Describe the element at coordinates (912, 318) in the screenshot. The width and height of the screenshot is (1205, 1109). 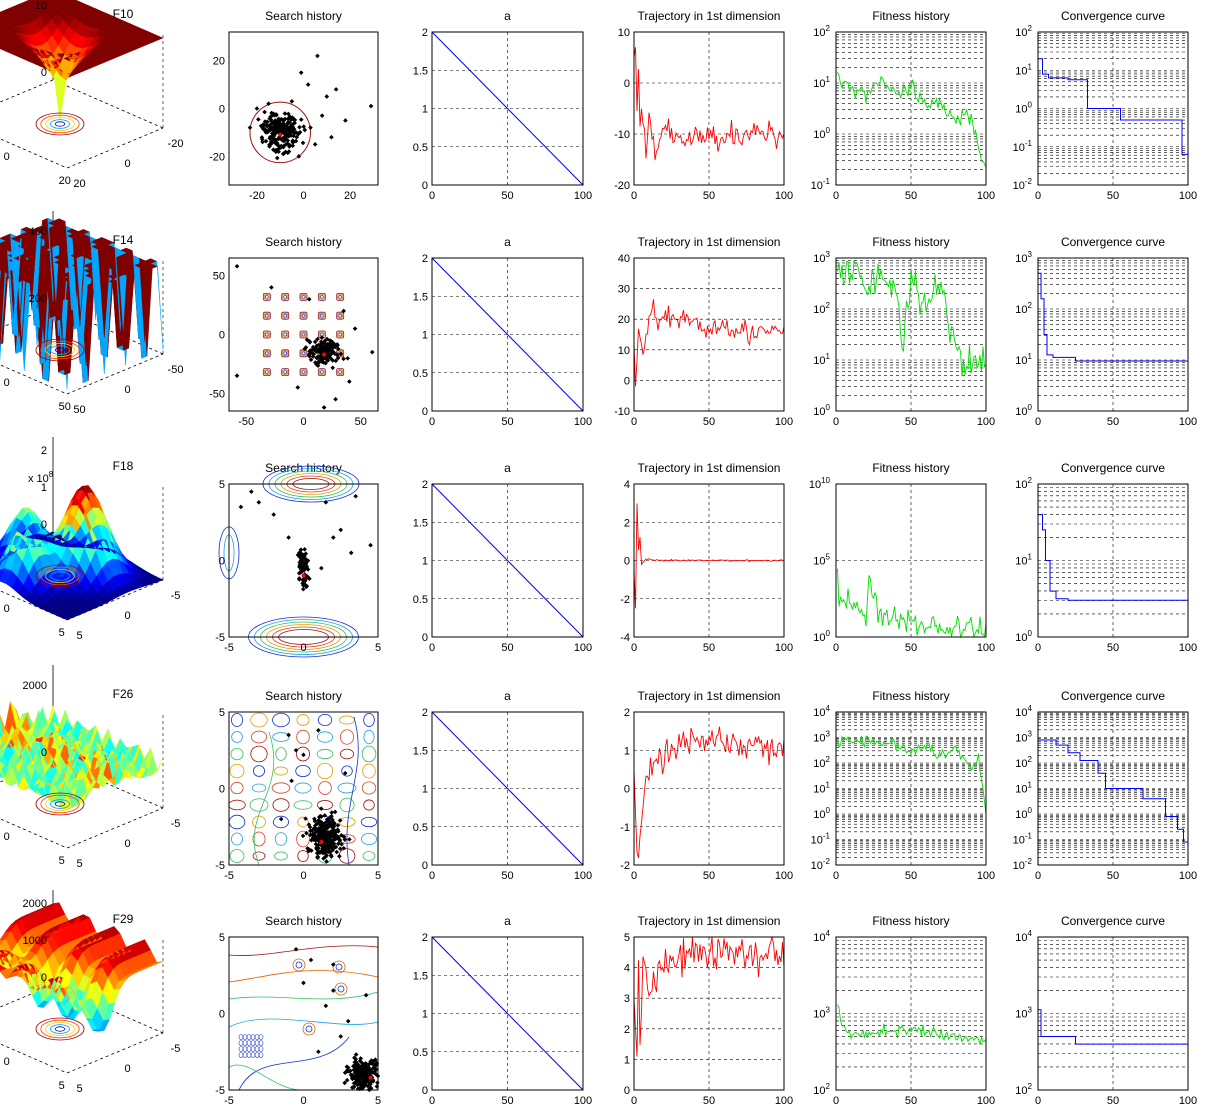
I see `fitness-line` at that location.